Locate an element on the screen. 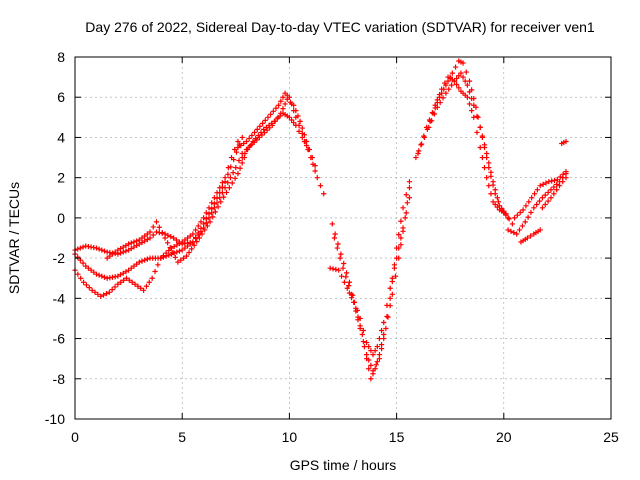 Image resolution: width=640 pixels, height=480 pixels. y-tick-label: 8 is located at coordinates (61, 57).